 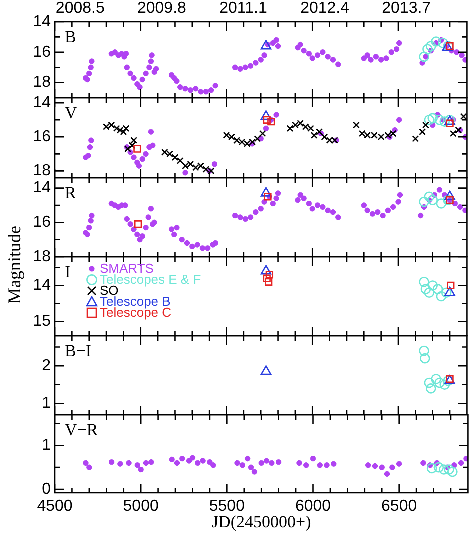 I want to click on y-axis-title: Magnitude, so click(x=15, y=265).